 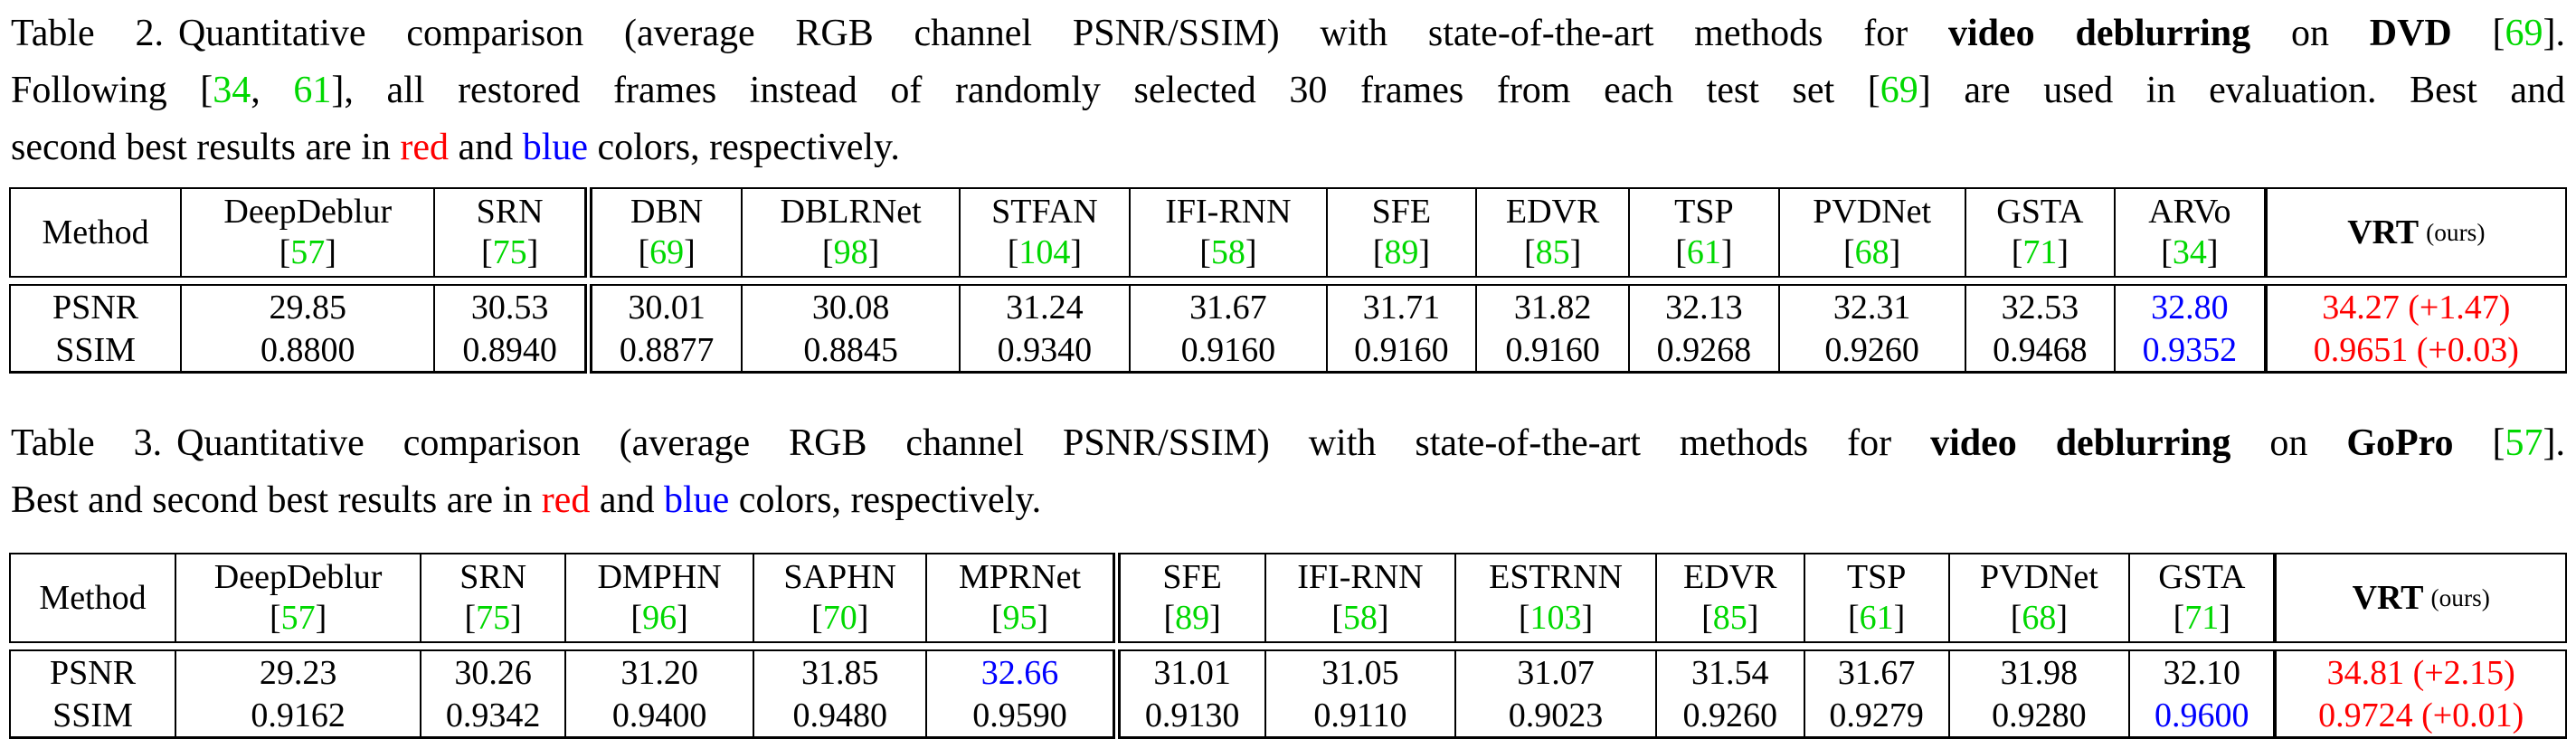 I want to click on method-citation: [58], so click(x=1360, y=618).